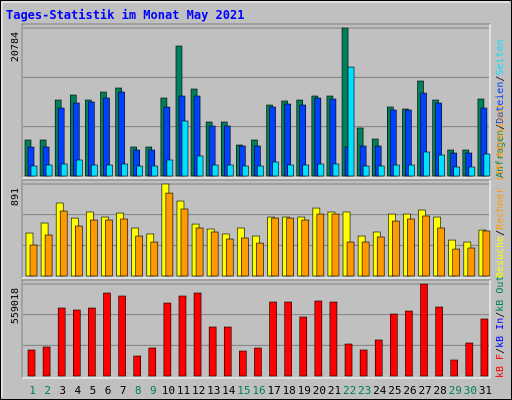 This screenshot has width=512, height=400. What do you see at coordinates (123, 390) in the screenshot?
I see `x-tick-label: 7` at bounding box center [123, 390].